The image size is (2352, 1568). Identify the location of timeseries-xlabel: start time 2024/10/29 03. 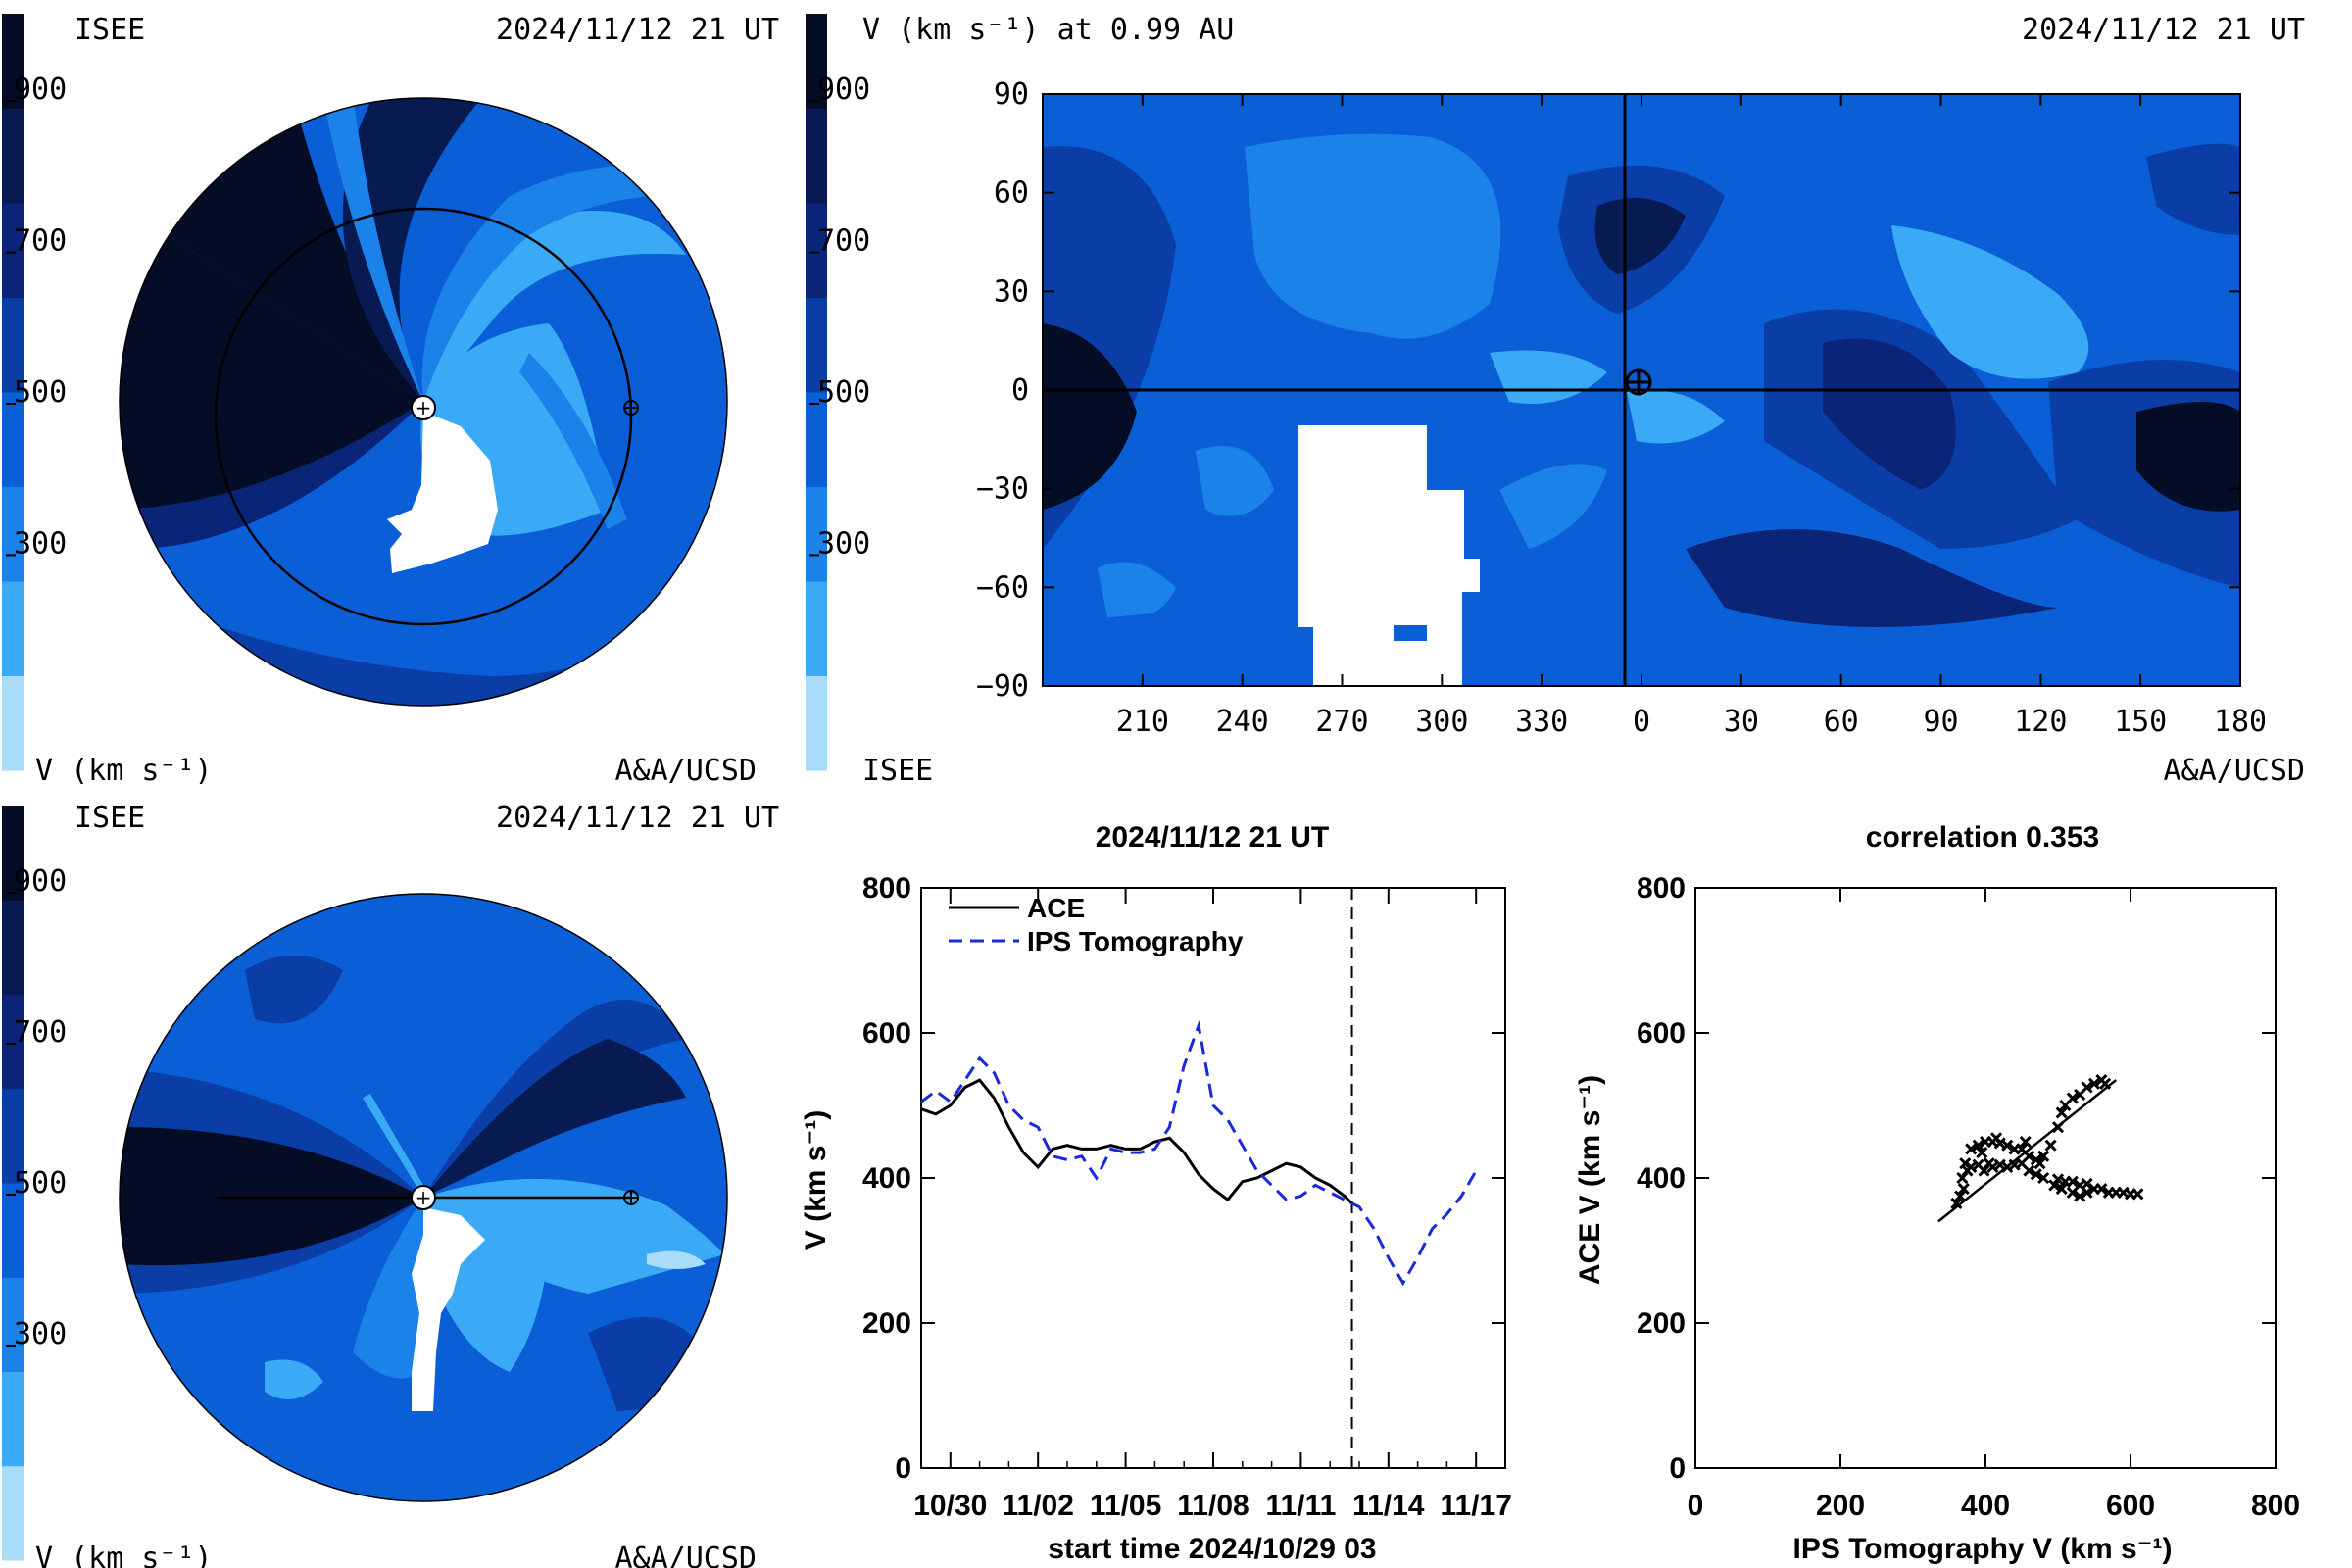
(1212, 1549).